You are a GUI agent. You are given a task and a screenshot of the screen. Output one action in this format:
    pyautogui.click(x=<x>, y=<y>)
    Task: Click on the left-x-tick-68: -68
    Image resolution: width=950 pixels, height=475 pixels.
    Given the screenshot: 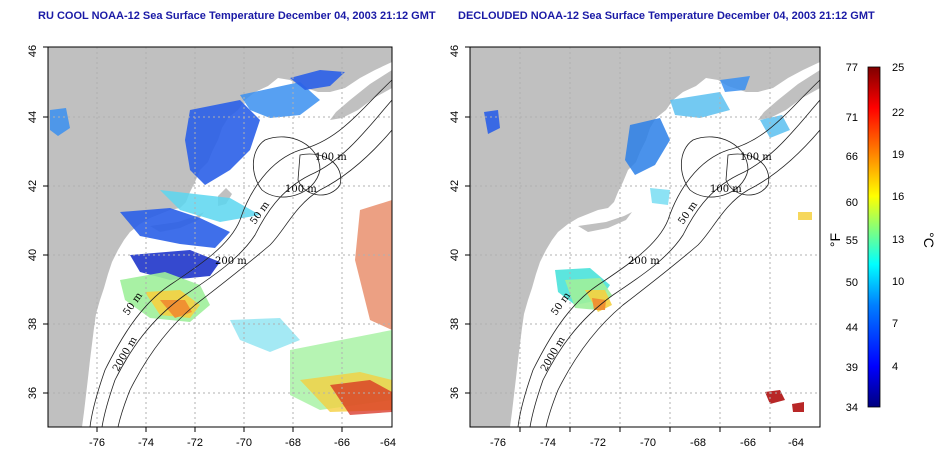 What is the action you would take?
    pyautogui.click(x=293, y=443)
    